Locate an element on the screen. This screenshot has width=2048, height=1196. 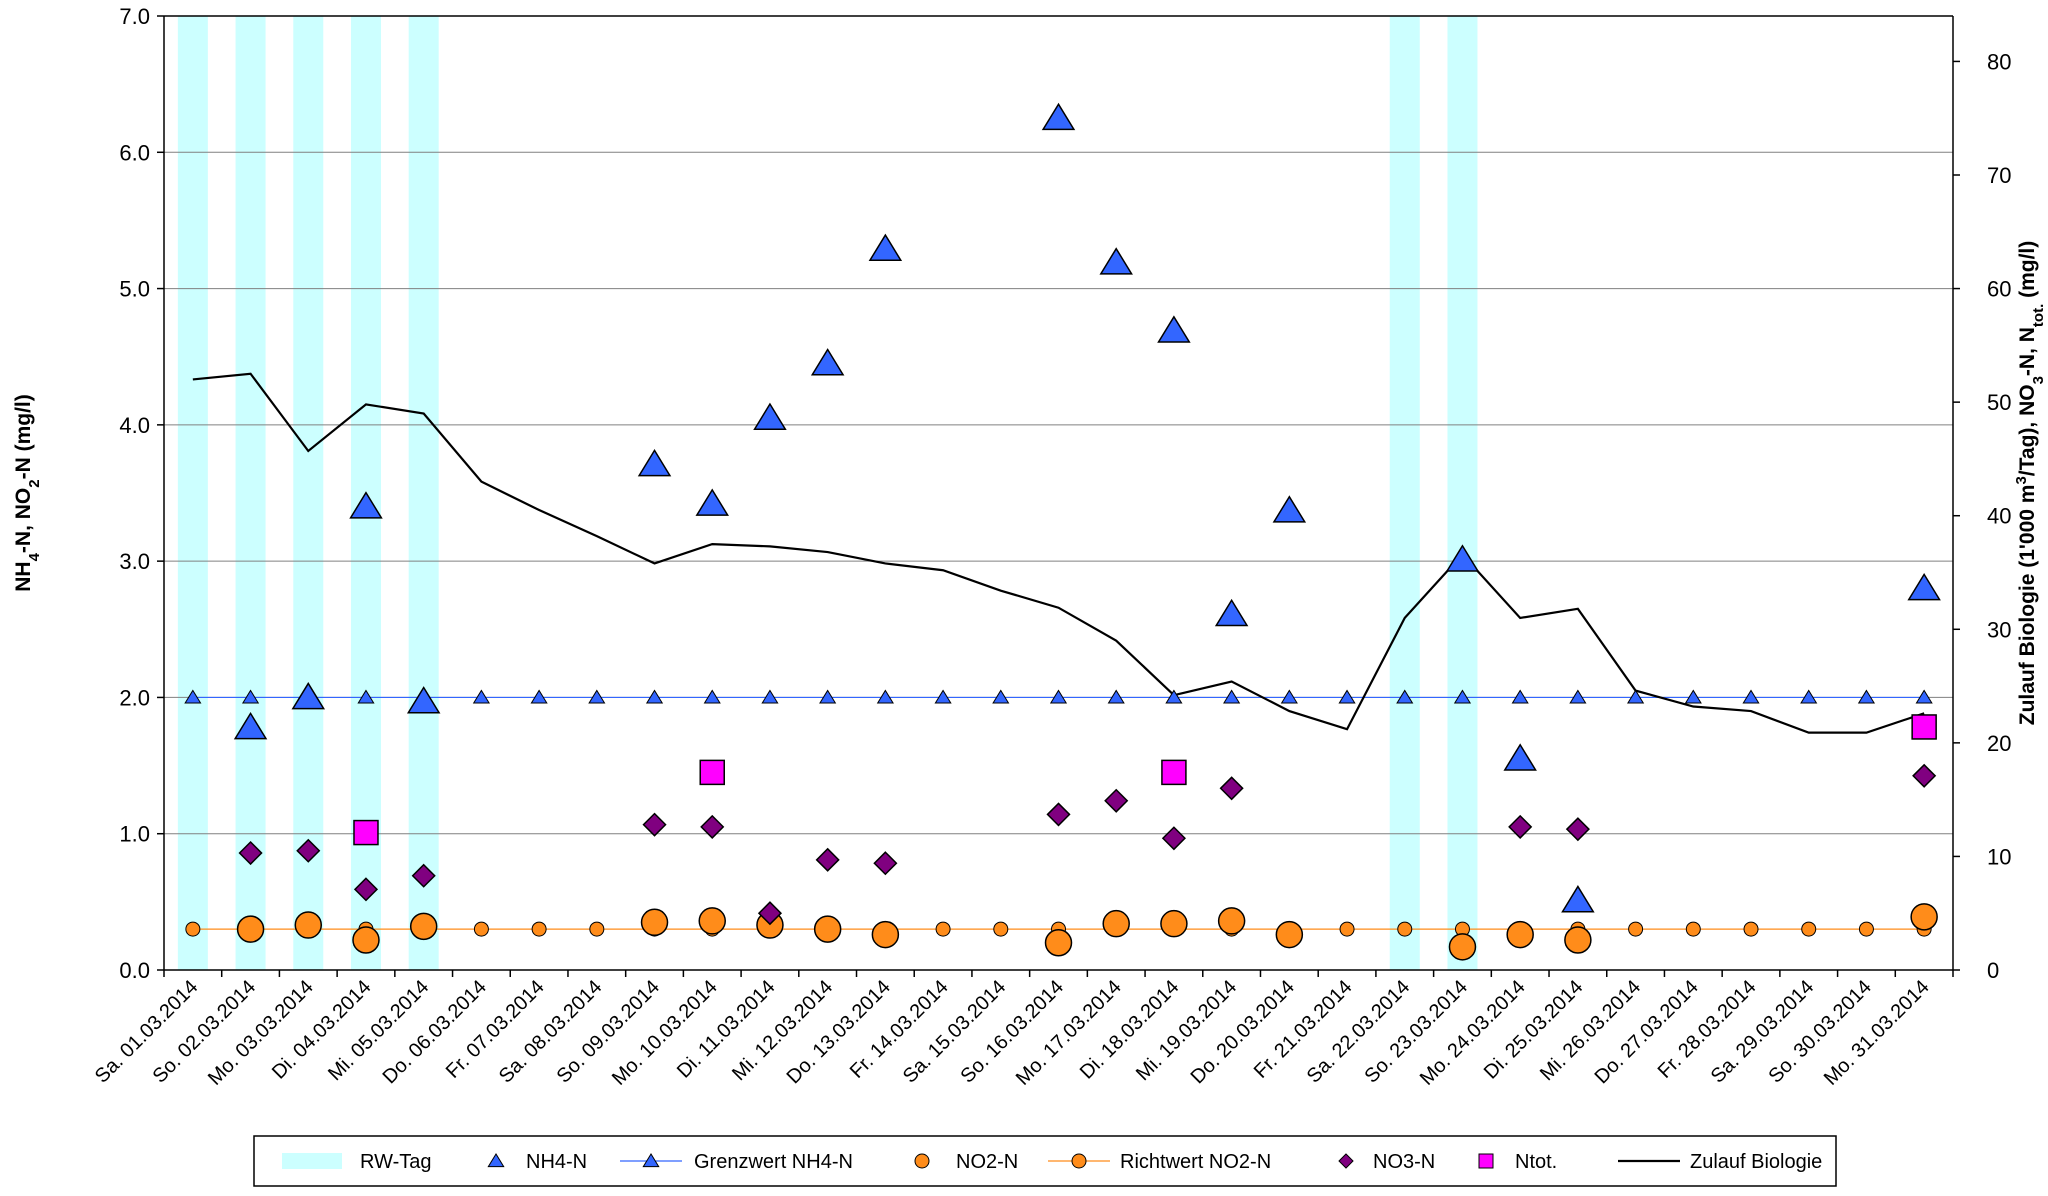
right-tick-label: 30 is located at coordinates (1999, 629).